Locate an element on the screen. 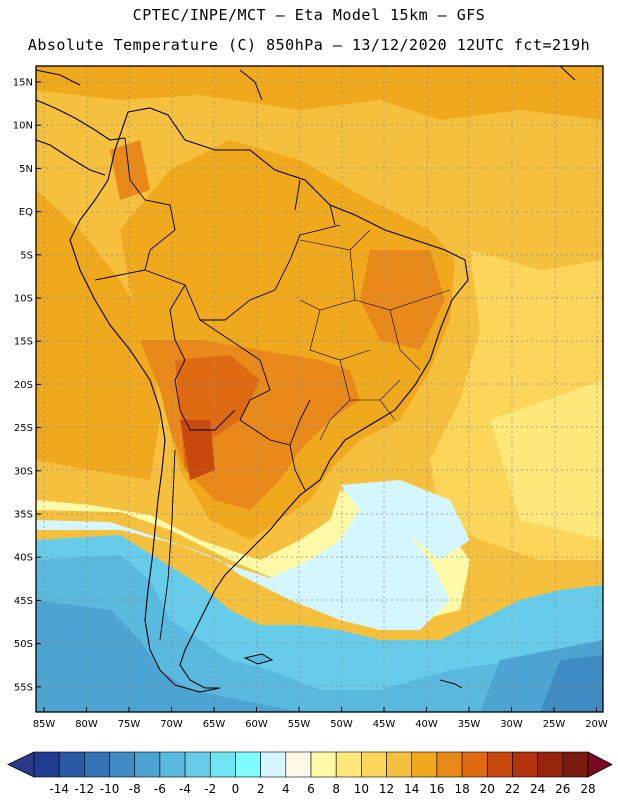 Image resolution: width=618 pixels, height=800 pixels. colorbar-over-arrow is located at coordinates (600, 764).